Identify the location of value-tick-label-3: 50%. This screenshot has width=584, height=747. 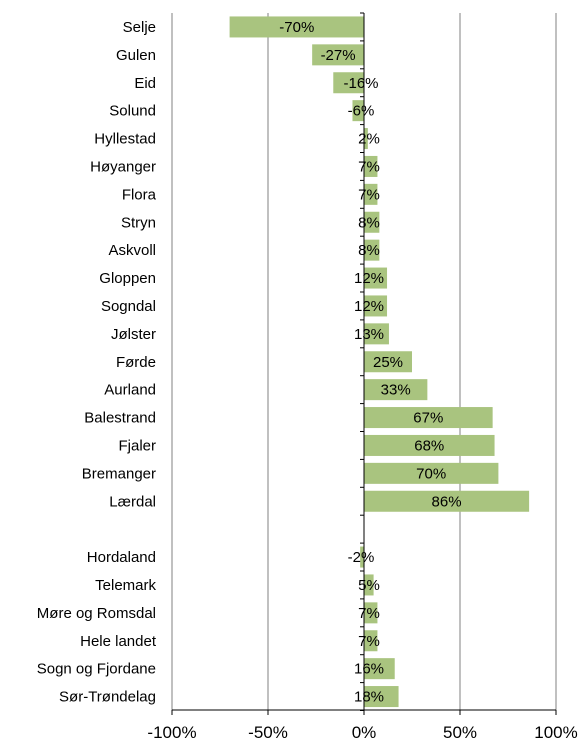
(460, 732).